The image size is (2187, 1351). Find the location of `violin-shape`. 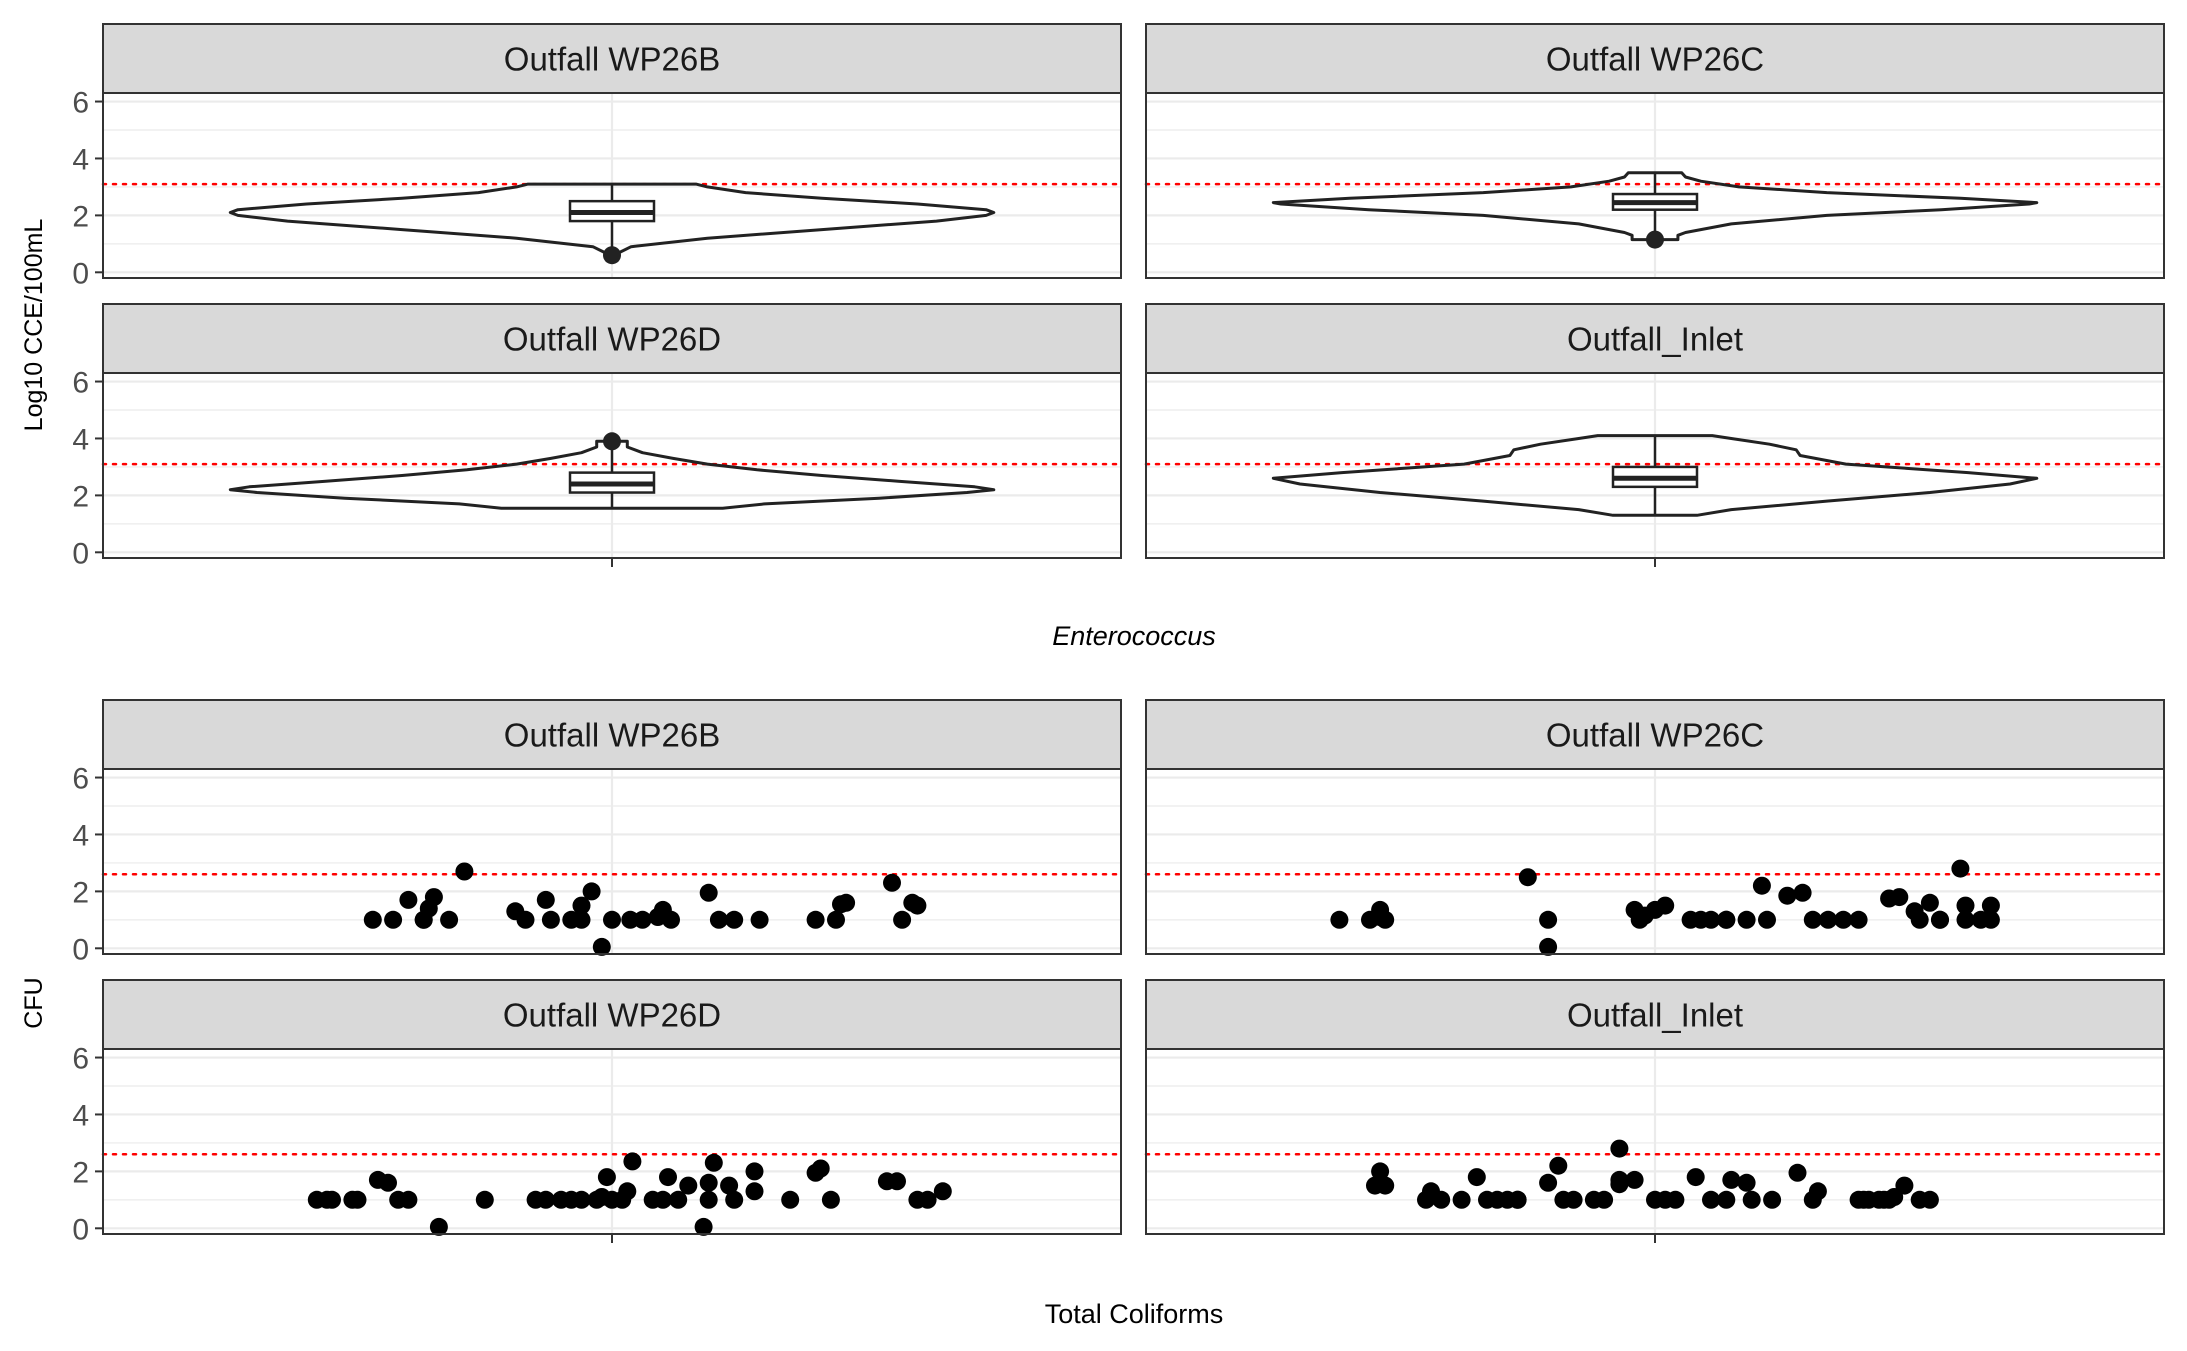

violin-shape is located at coordinates (1655, 206).